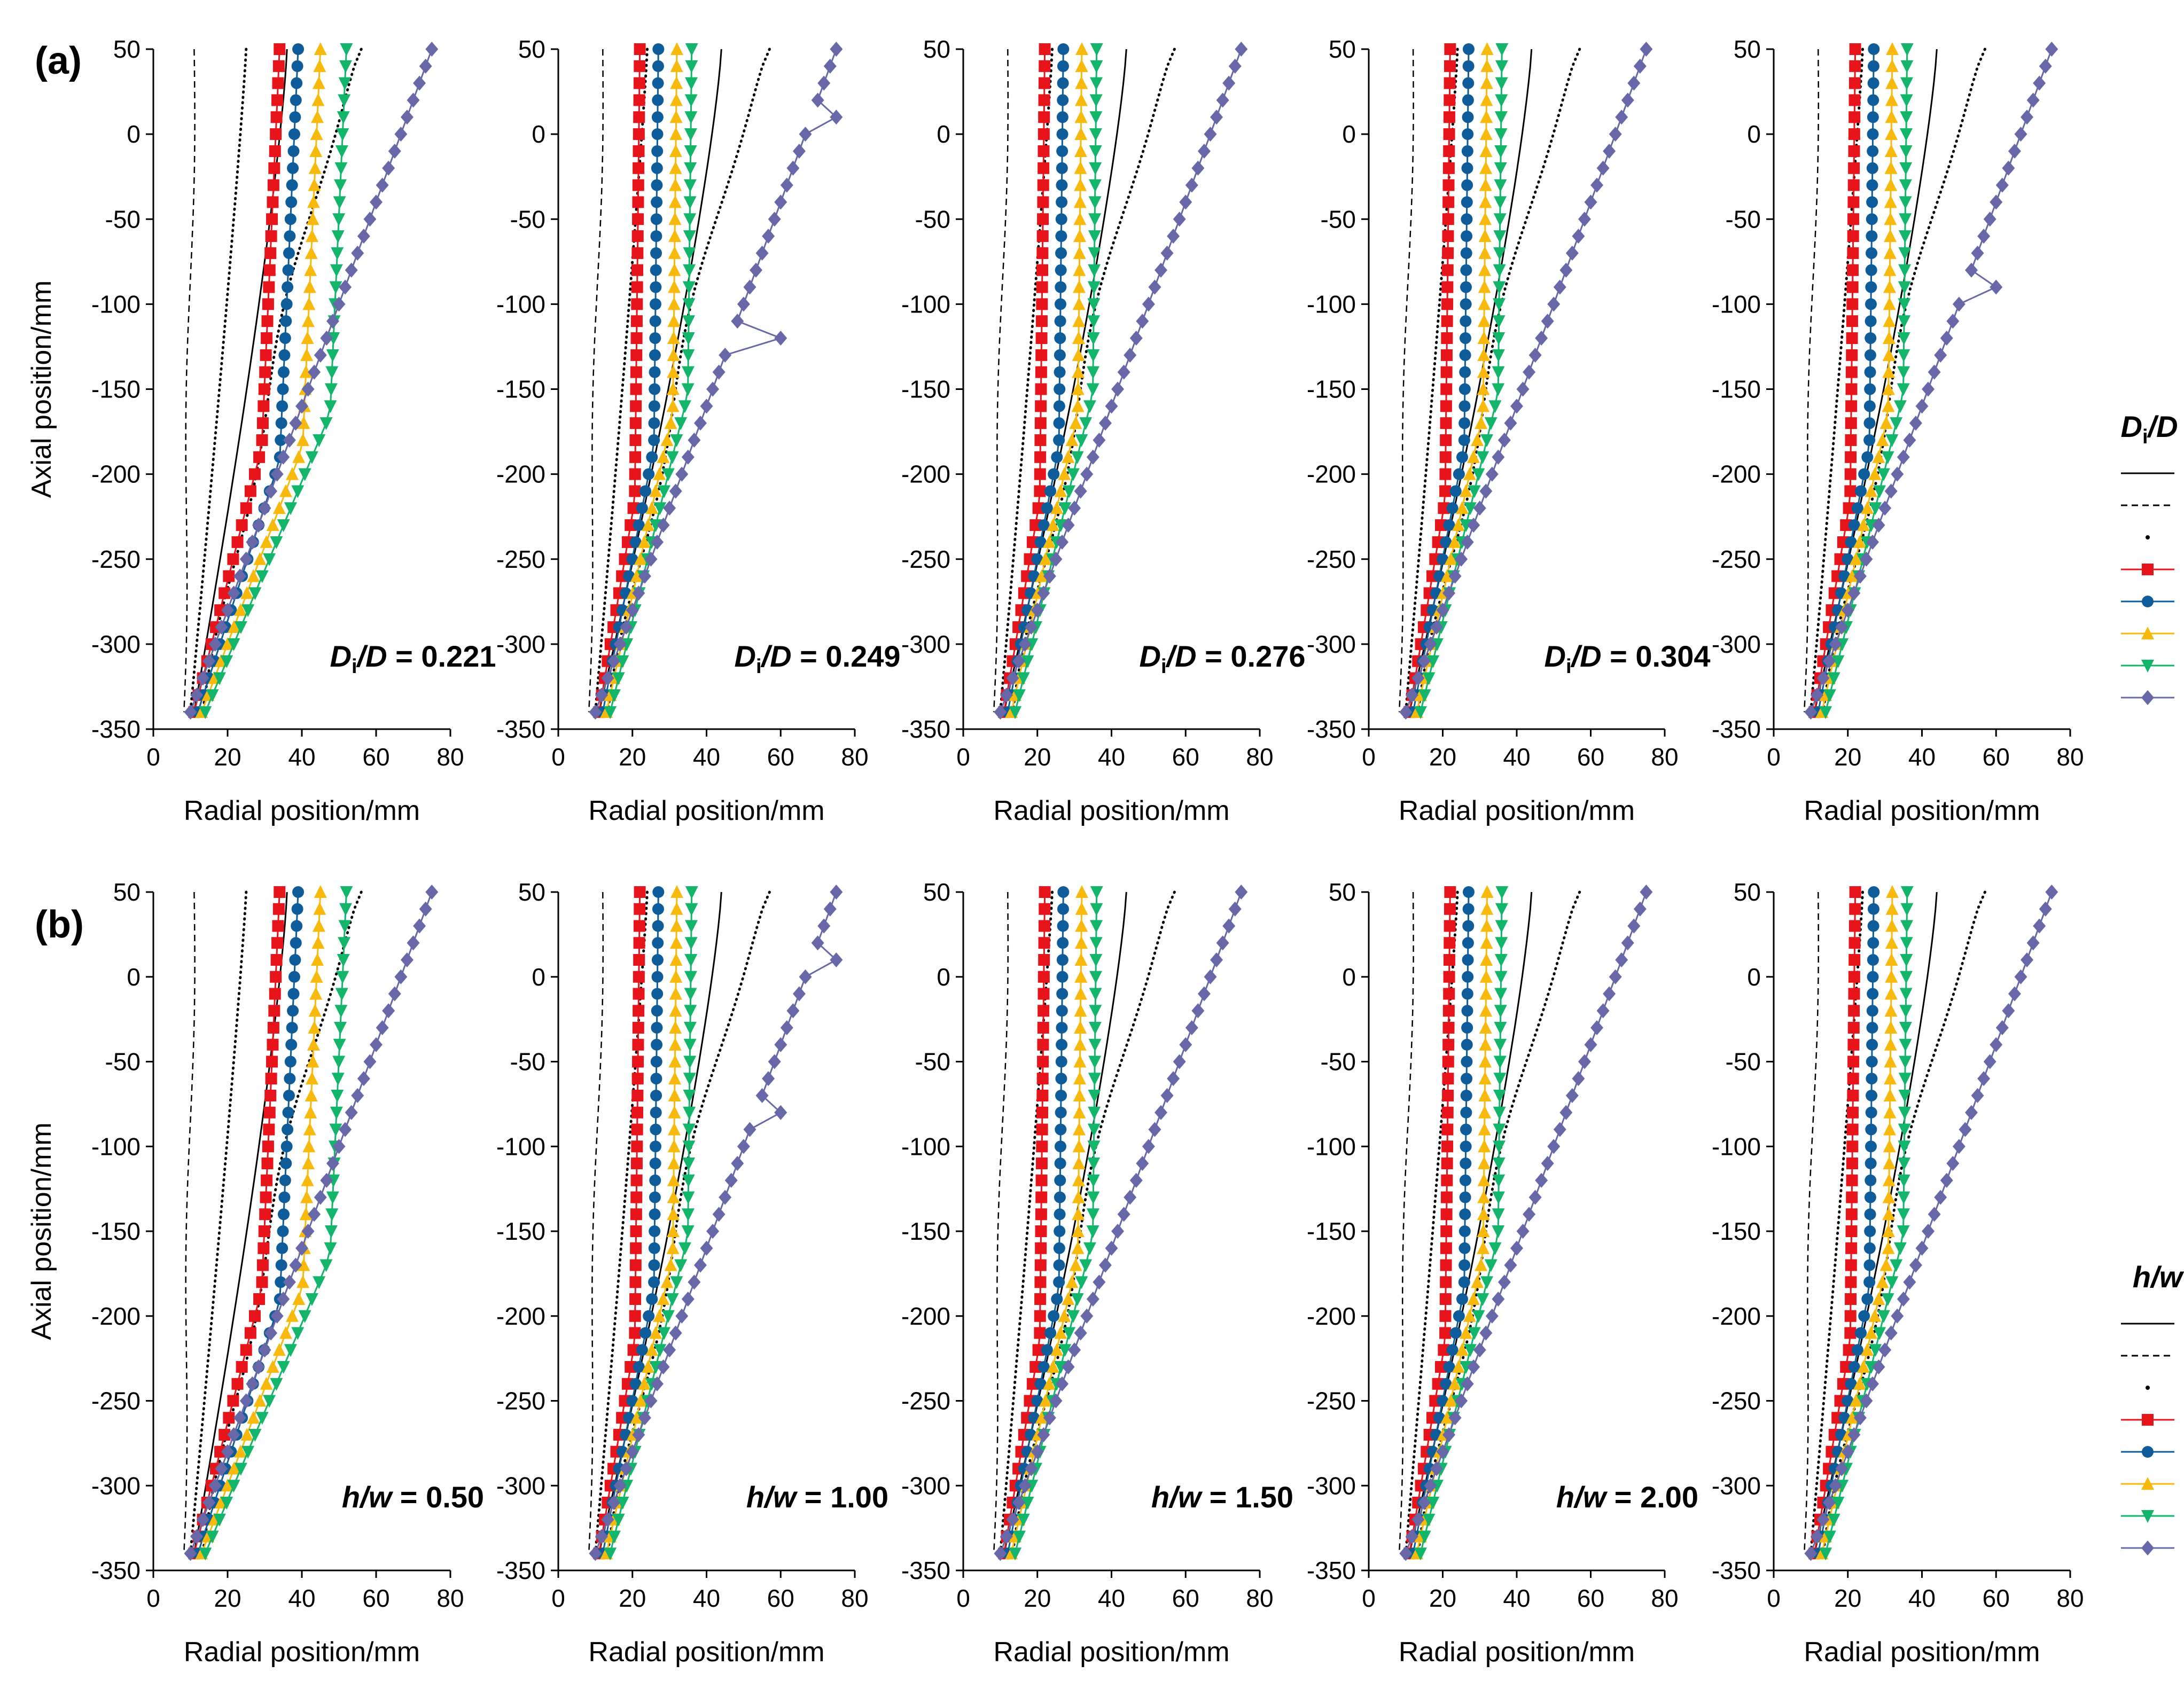 The width and height of the screenshot is (2184, 1681). What do you see at coordinates (237, 1223) in the screenshot?
I see `trajectory-12-5um` at bounding box center [237, 1223].